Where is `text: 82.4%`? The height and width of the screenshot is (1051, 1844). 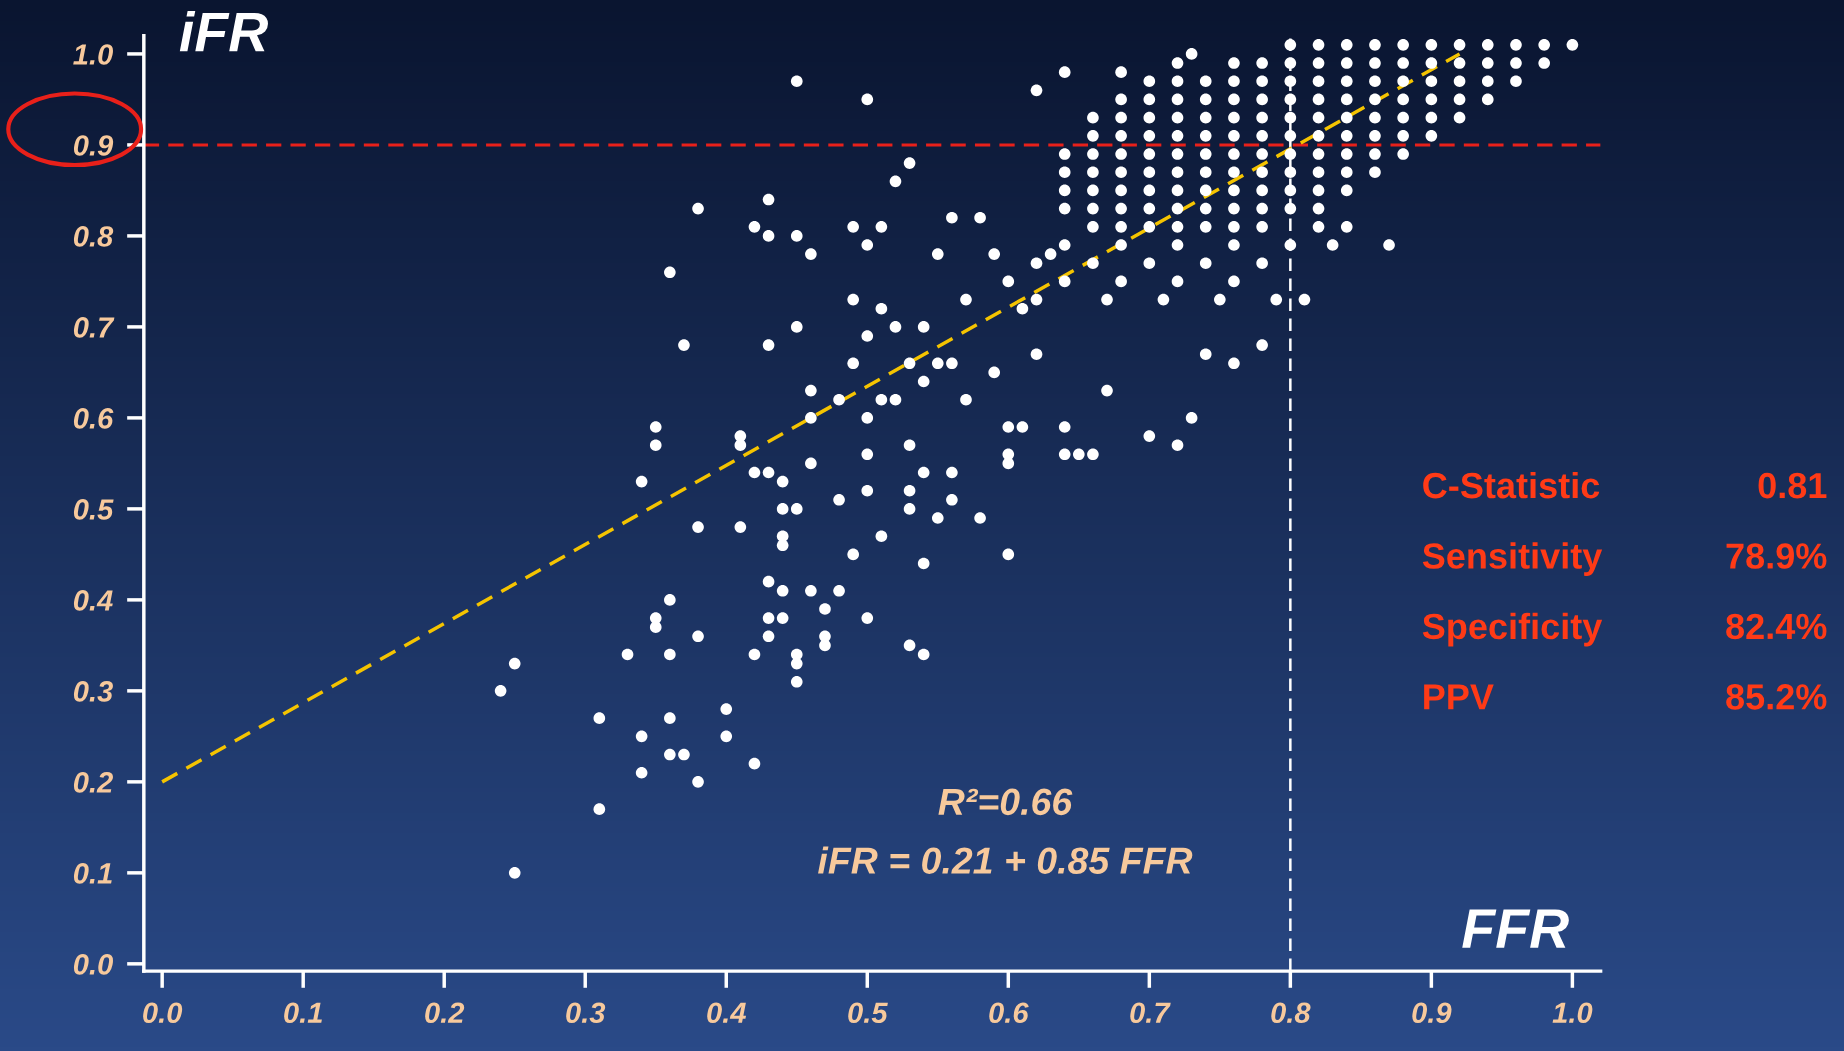
text: 82.4% is located at coordinates (1776, 626).